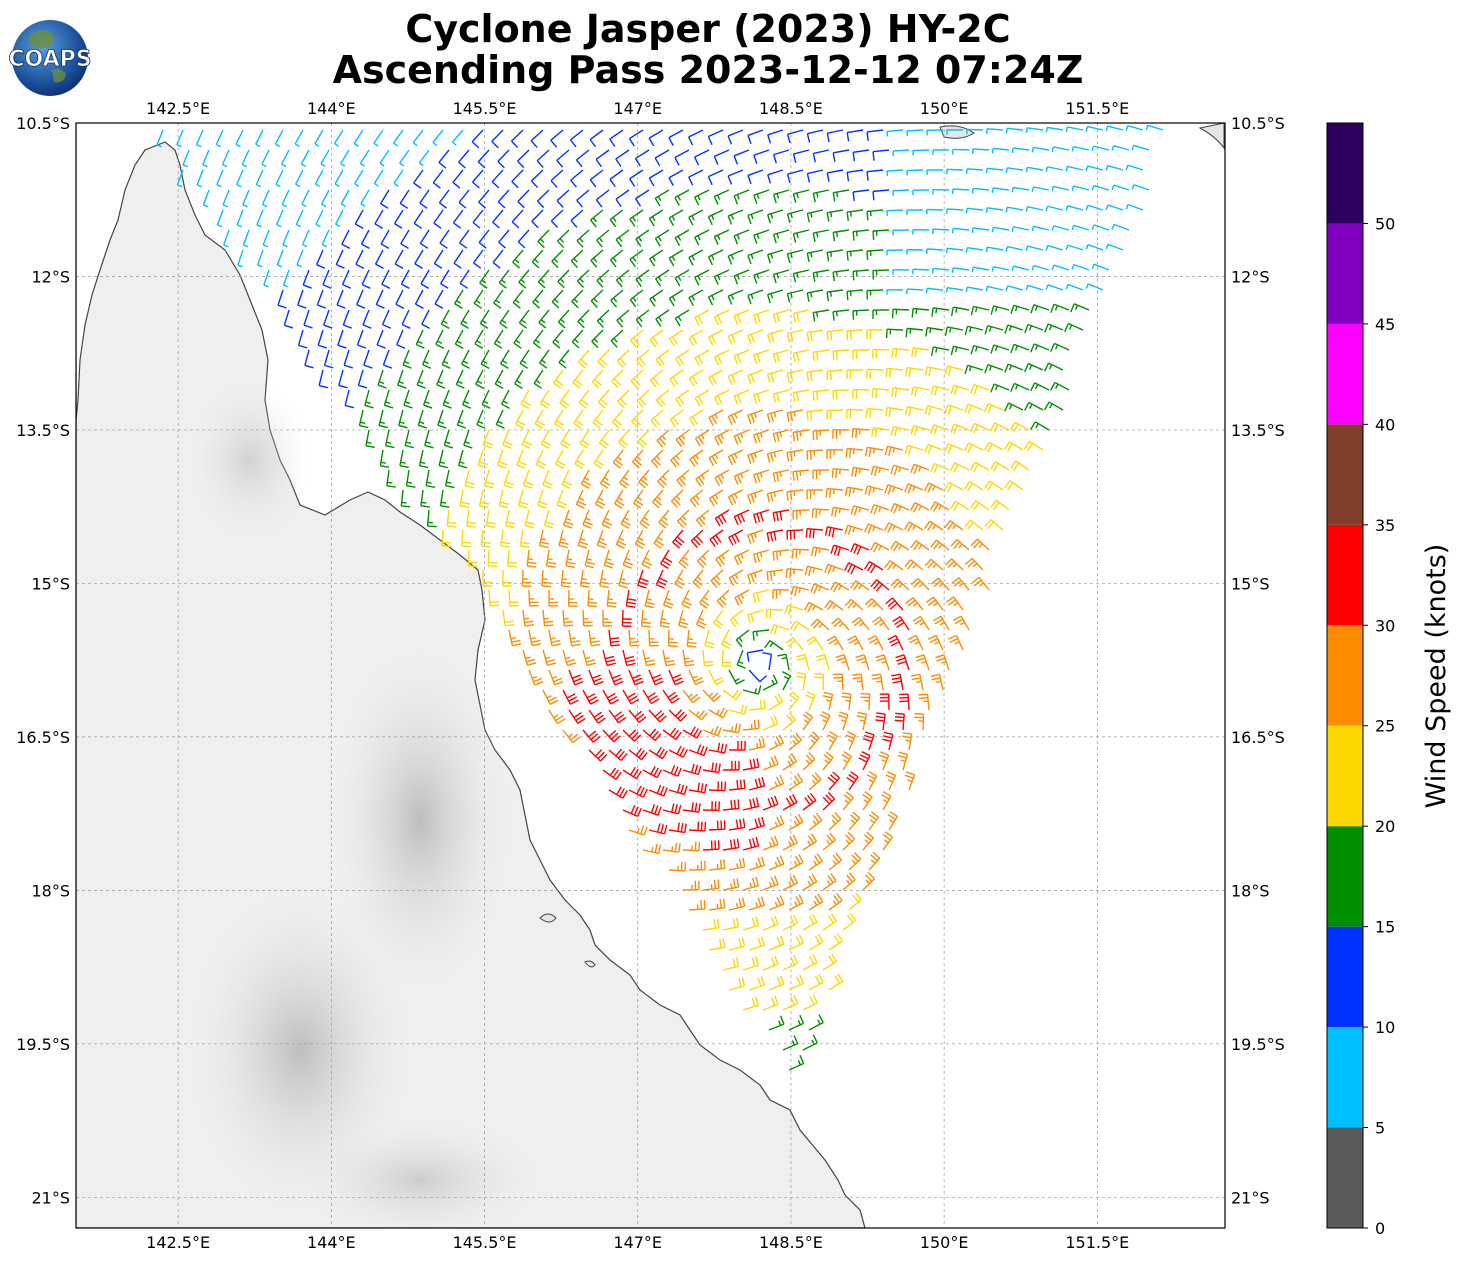 This screenshot has width=1463, height=1264. I want to click on lat-tick-label-right: 16.5°S, so click(1258, 737).